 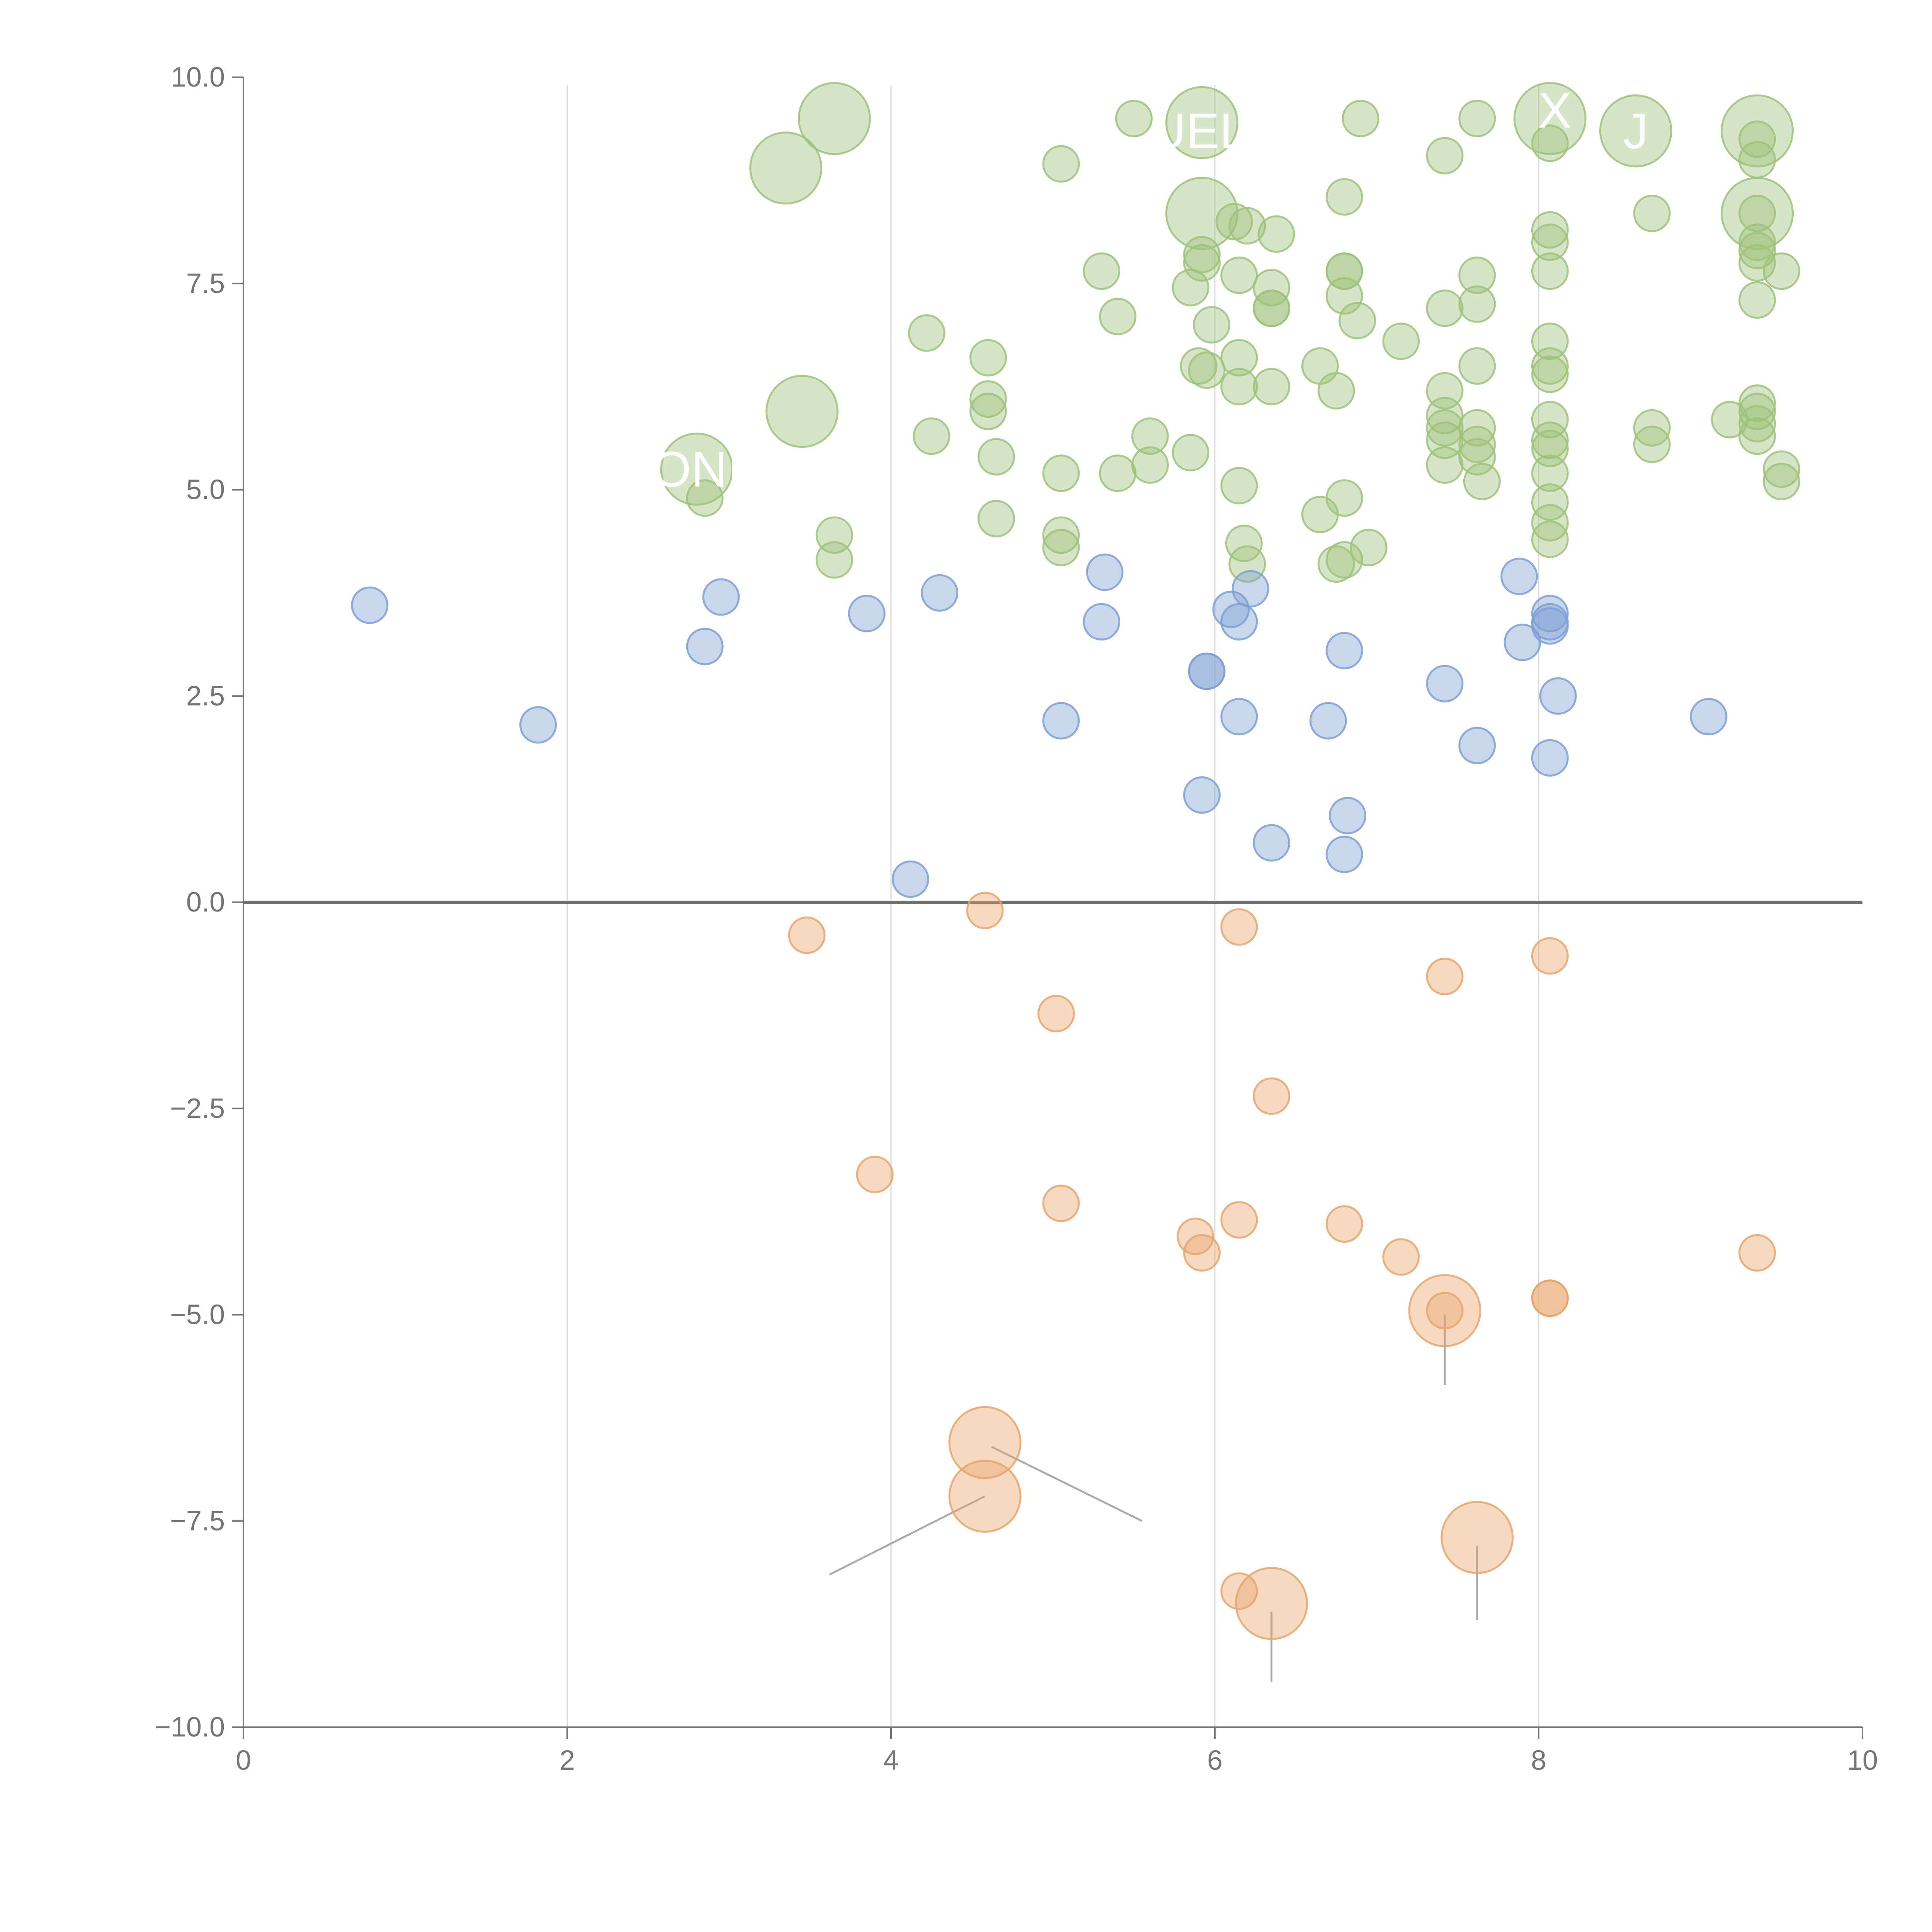 What do you see at coordinates (567, 1760) in the screenshot?
I see `x-tick-label: 2` at bounding box center [567, 1760].